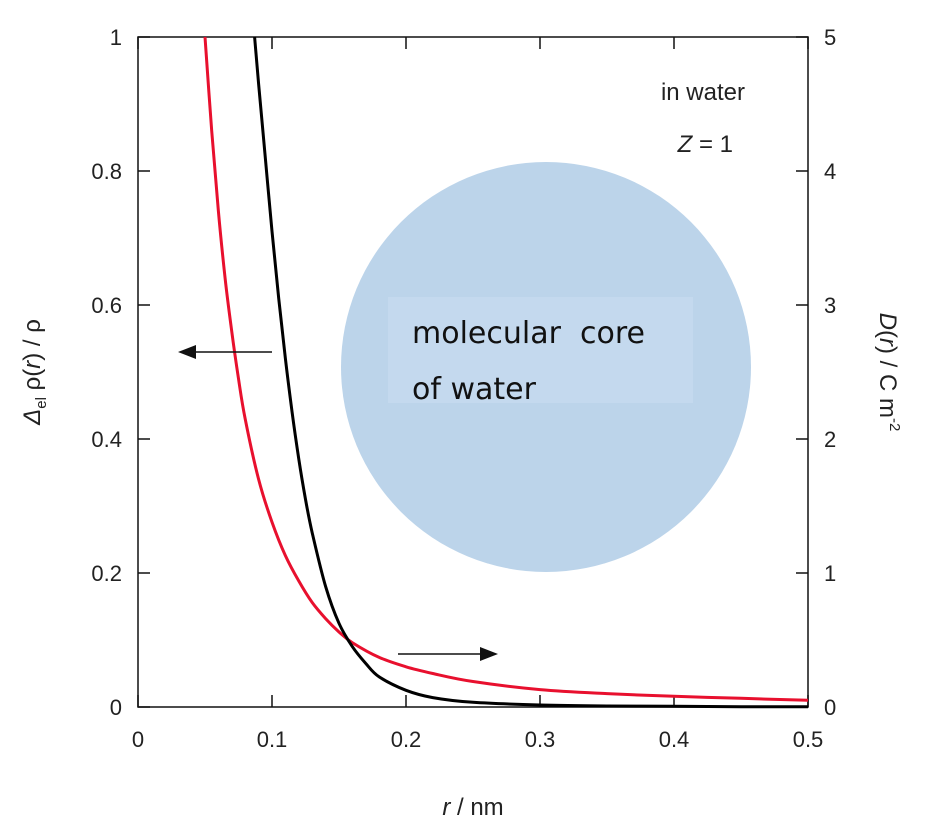  I want to click on right-axis-arrow, so click(448, 654).